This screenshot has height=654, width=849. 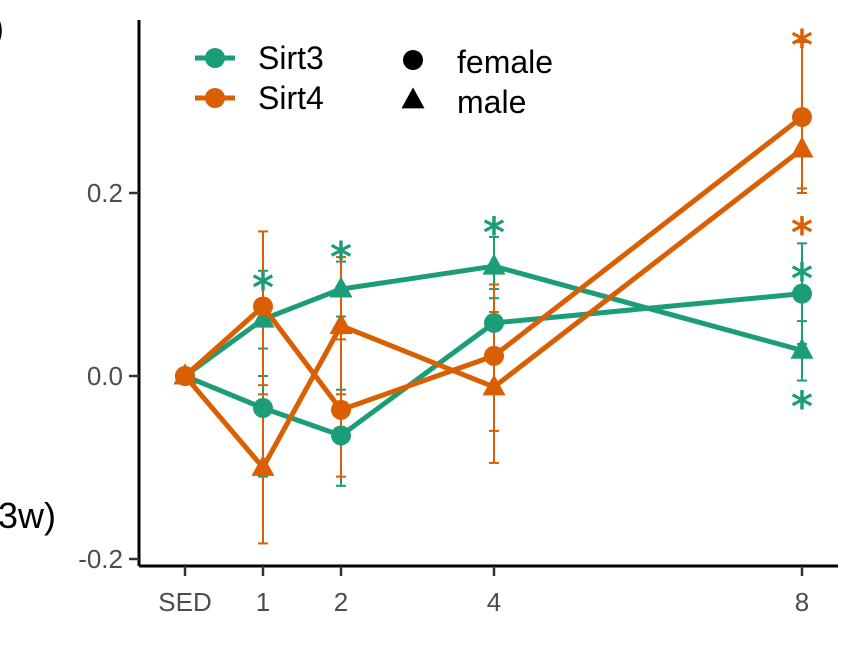 I want to click on x-tick-label: 2, so click(x=341, y=602).